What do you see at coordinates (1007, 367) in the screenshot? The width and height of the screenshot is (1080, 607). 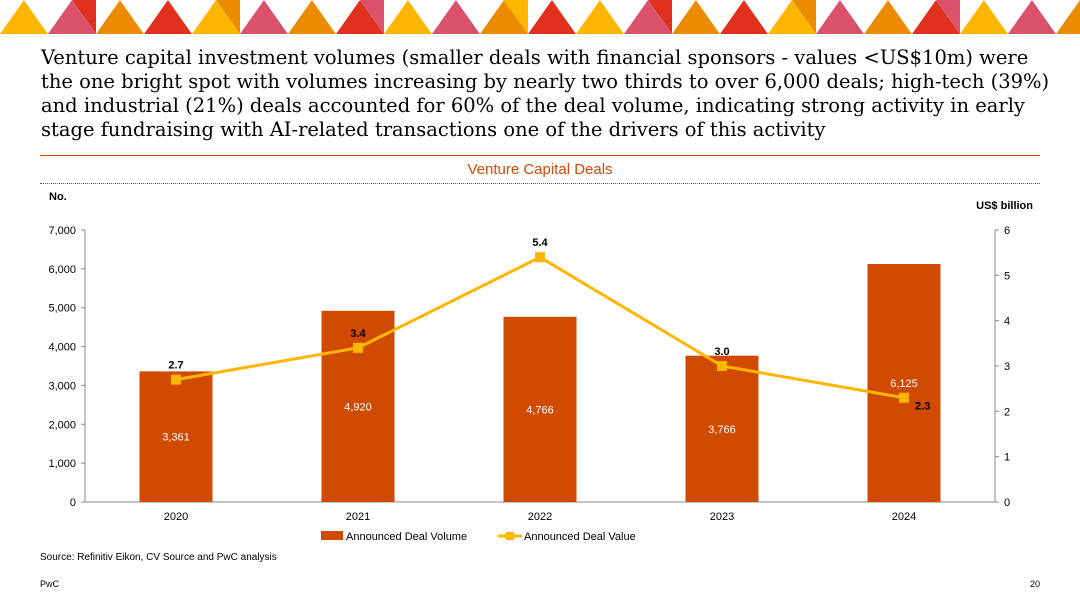 I see `y-right-tick-label: 3` at bounding box center [1007, 367].